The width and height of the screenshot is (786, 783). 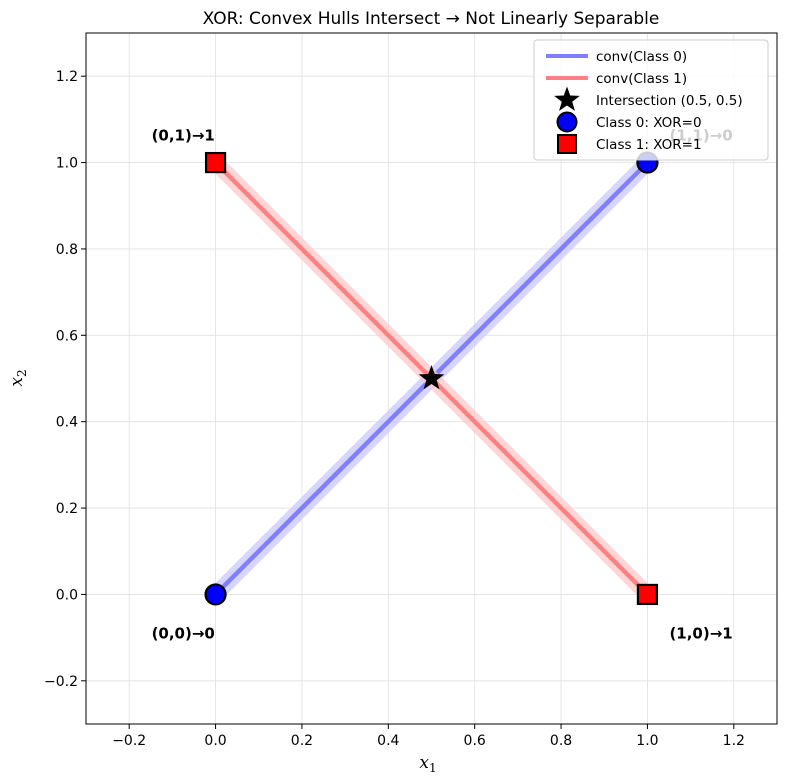 What do you see at coordinates (215, 594) in the screenshot?
I see `class0-point` at bounding box center [215, 594].